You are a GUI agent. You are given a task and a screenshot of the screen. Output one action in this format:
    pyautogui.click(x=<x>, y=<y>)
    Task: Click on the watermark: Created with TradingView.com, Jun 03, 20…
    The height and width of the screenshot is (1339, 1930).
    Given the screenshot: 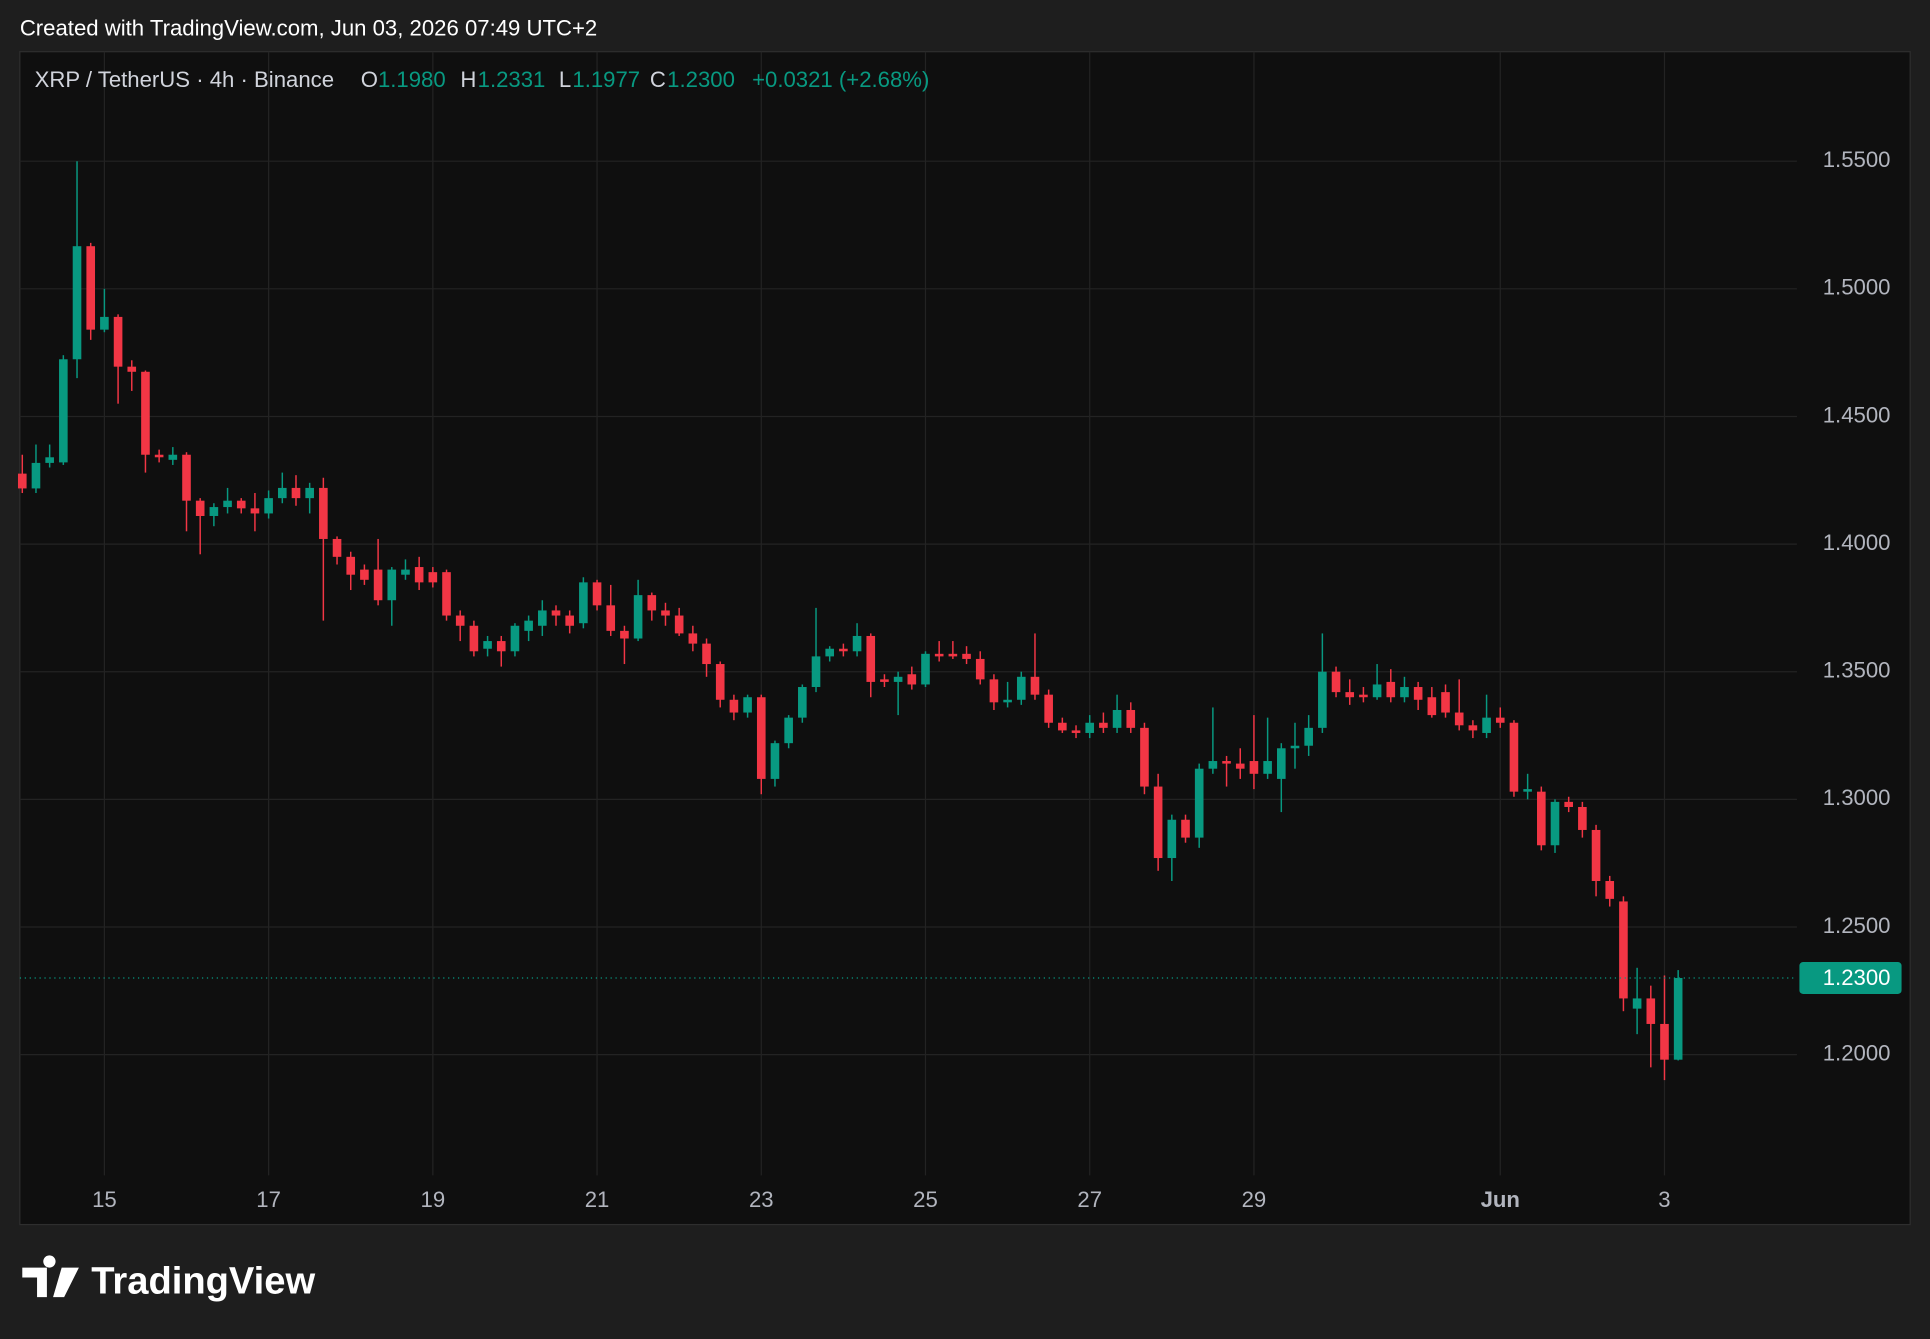 What is the action you would take?
    pyautogui.click(x=308, y=27)
    